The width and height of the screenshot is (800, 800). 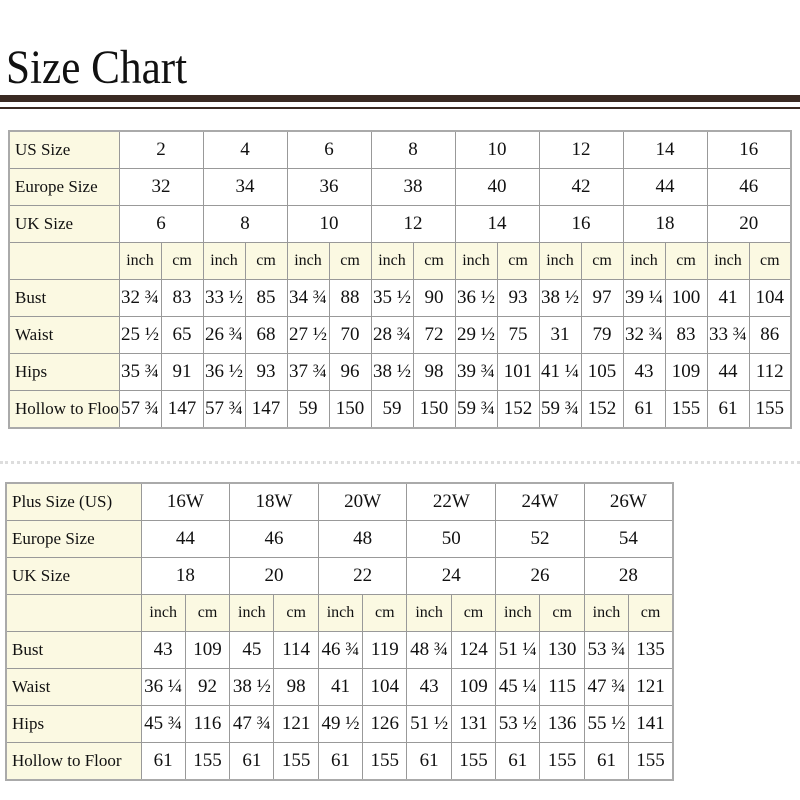 I want to click on size-cell: 18, so click(x=185, y=576).